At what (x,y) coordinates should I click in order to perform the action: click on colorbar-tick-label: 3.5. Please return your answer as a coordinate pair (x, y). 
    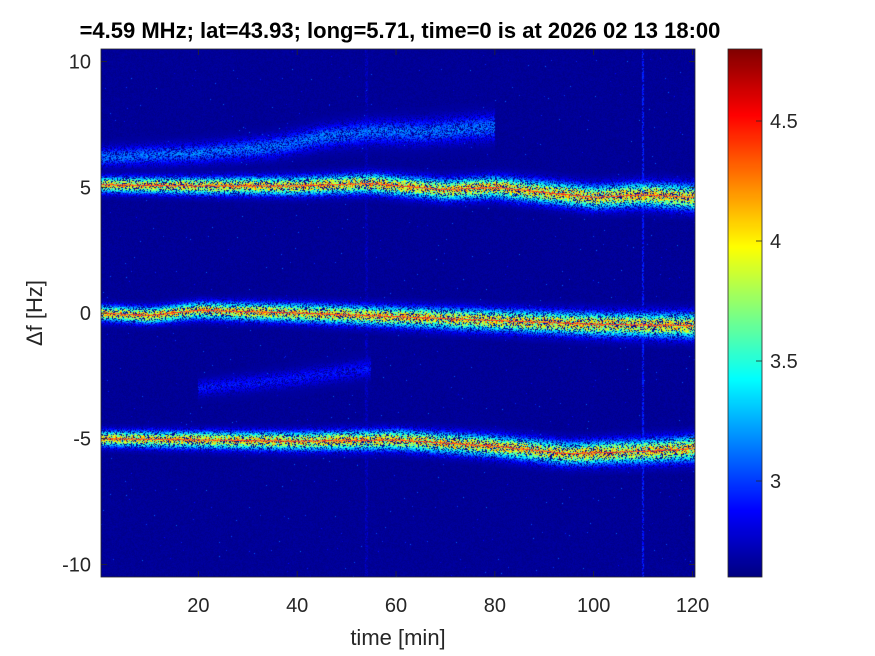
    Looking at the image, I should click on (784, 362).